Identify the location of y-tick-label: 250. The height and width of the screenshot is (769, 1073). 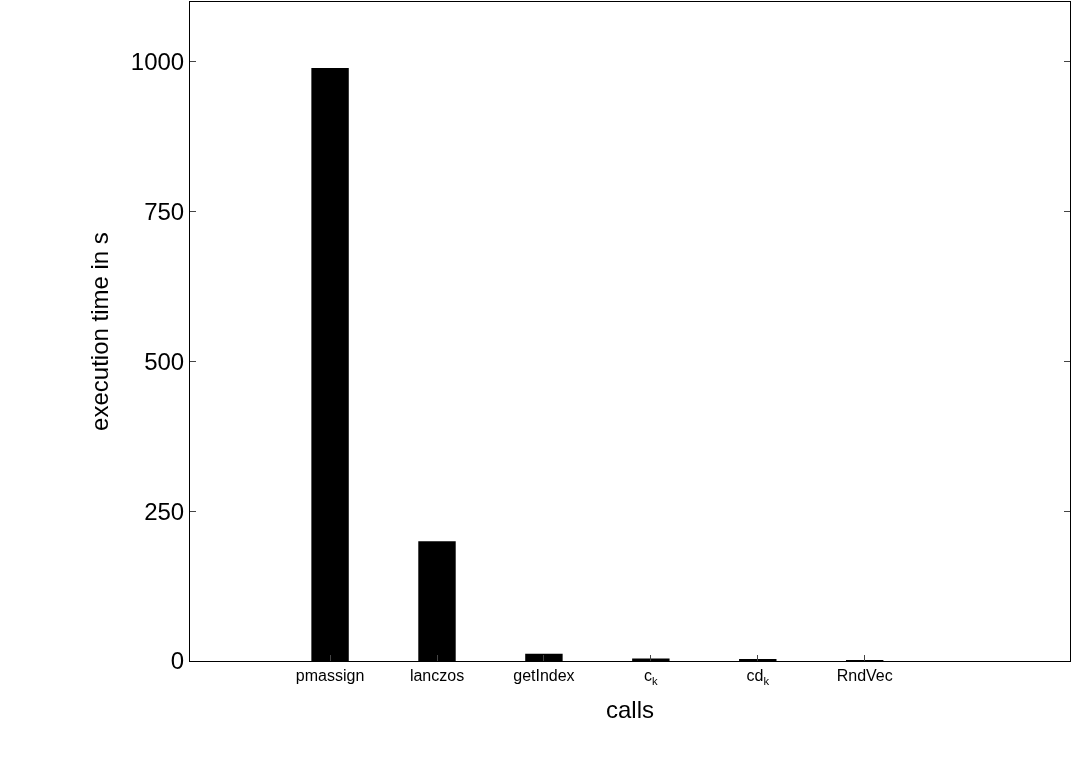
(164, 511).